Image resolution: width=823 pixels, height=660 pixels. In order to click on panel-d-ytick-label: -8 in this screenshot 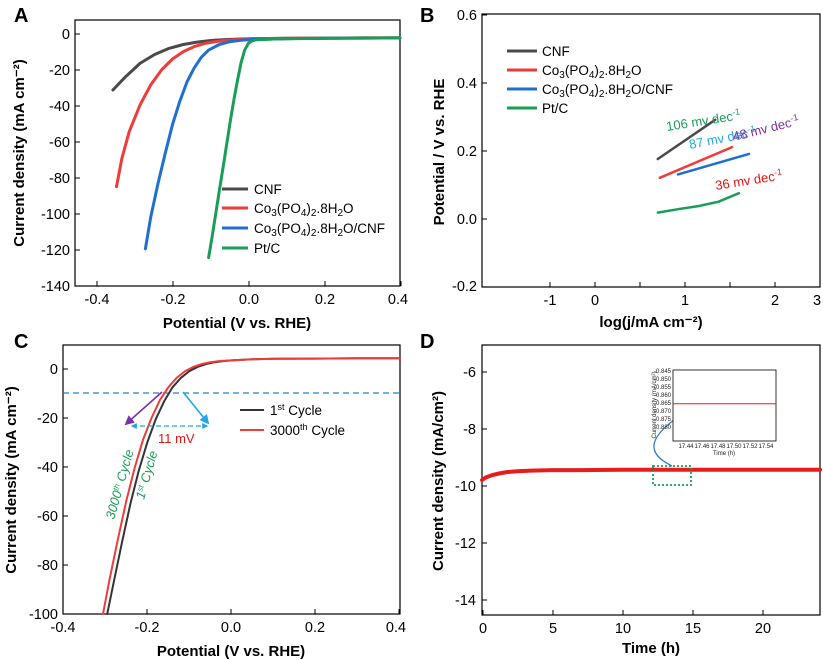, I will do `click(469, 430)`.